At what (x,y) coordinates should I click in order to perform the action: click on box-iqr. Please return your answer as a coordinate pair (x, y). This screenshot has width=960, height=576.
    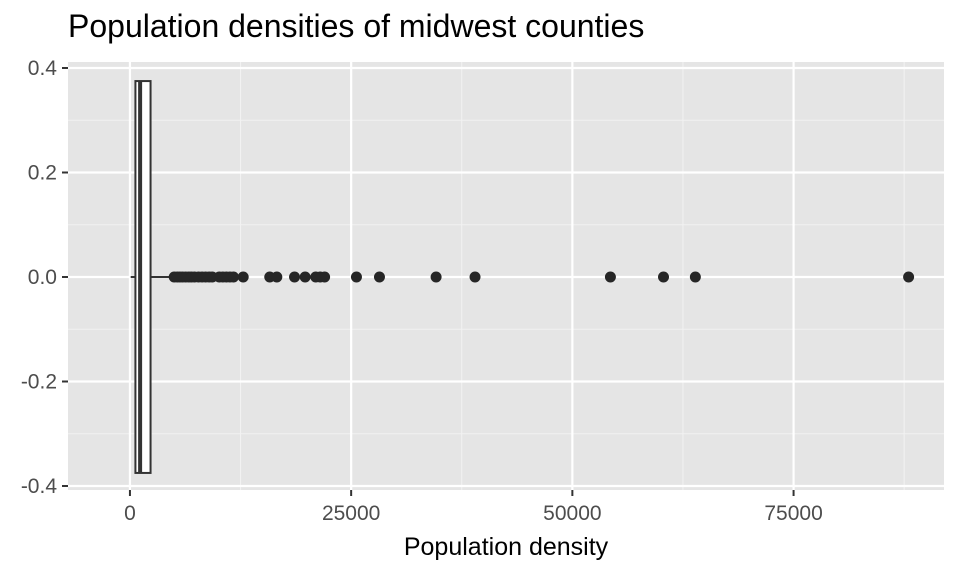
    Looking at the image, I should click on (143, 277).